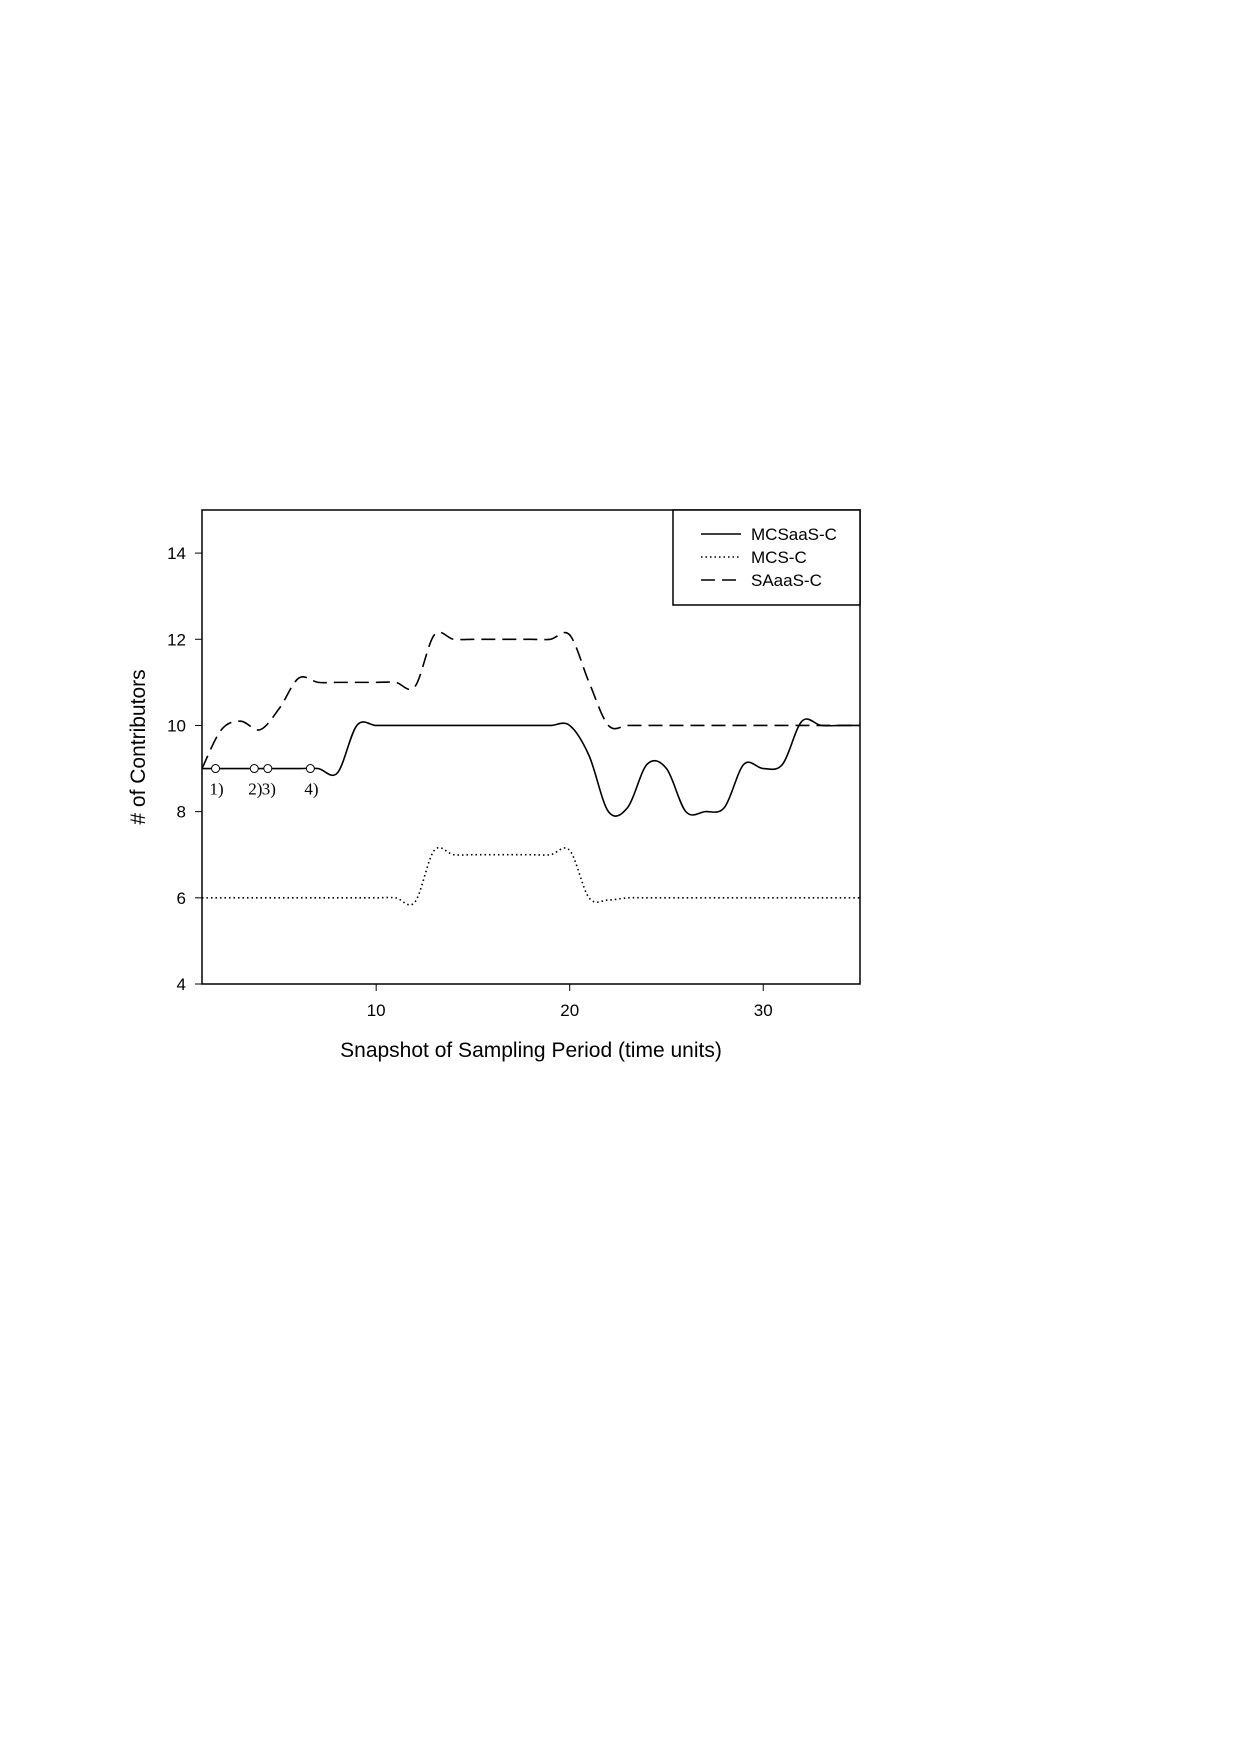 The height and width of the screenshot is (1753, 1238). I want to click on annotation-label: 4), so click(311, 789).